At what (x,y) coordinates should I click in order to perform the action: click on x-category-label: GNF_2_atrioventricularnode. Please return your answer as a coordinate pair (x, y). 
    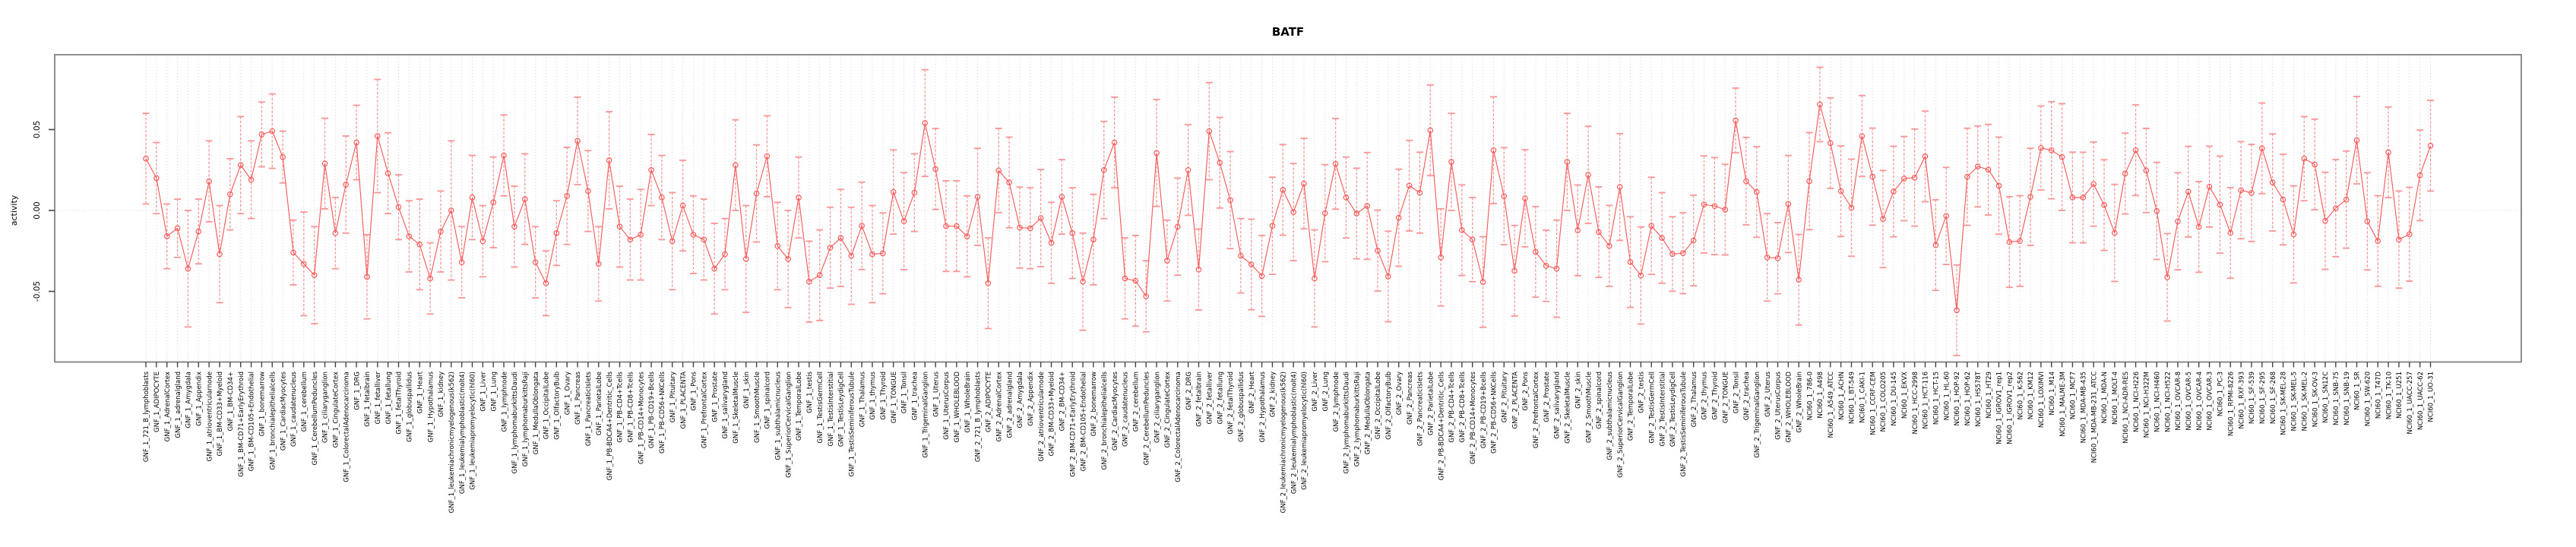
    Looking at the image, I should click on (1042, 416).